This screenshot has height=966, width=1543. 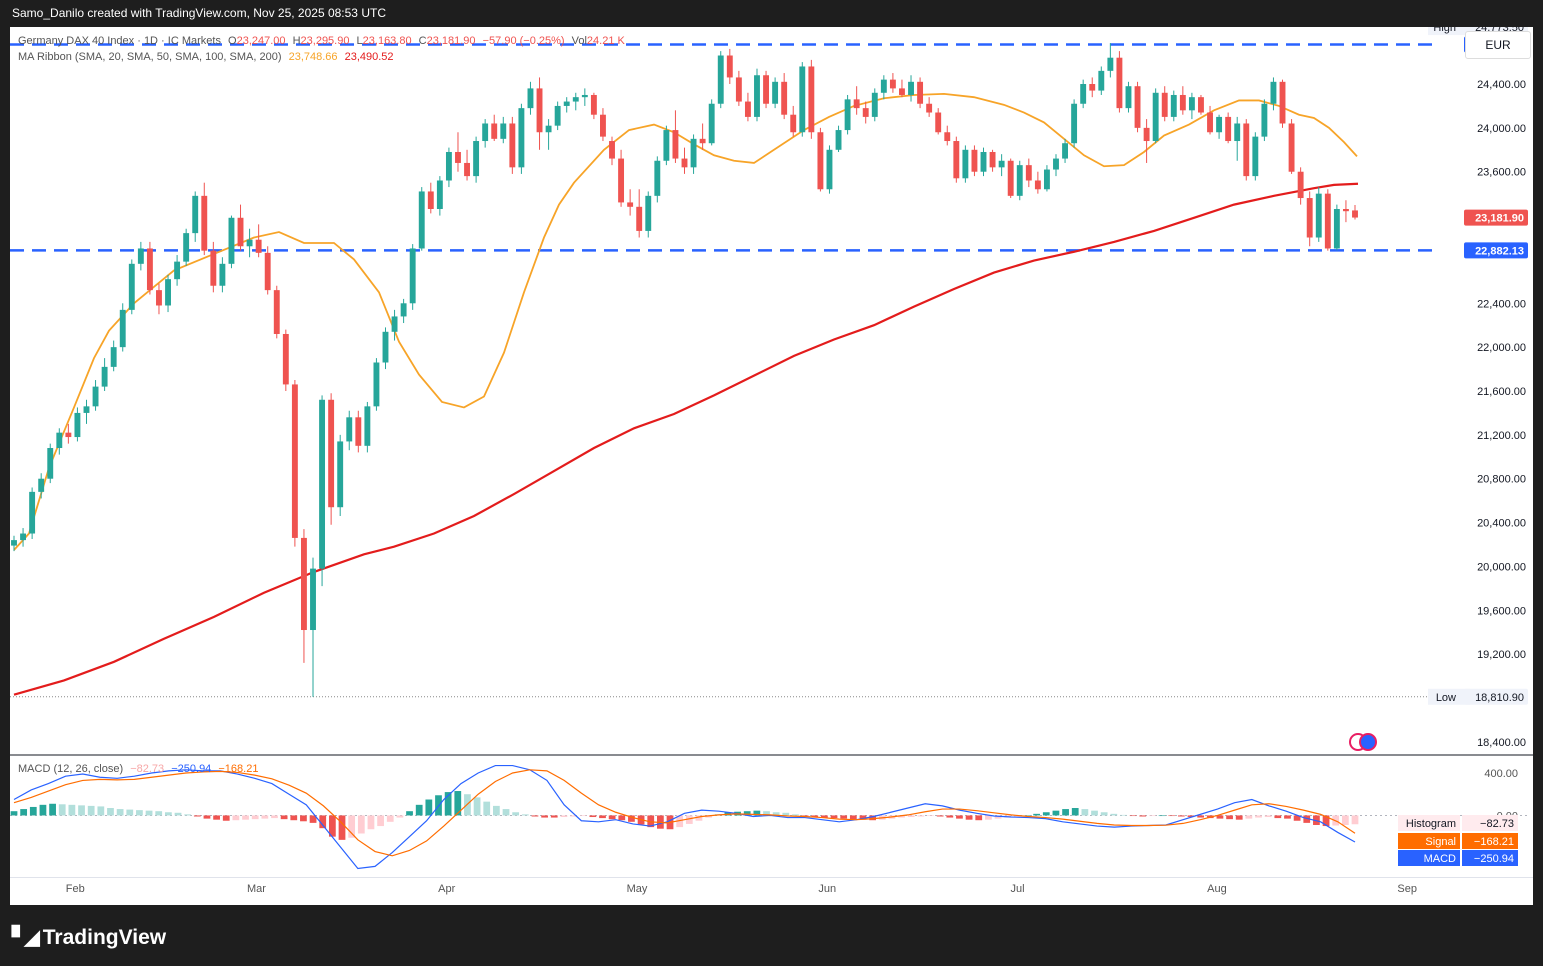 What do you see at coordinates (1429, 823) in the screenshot?
I see `histogram-tag-label-bg` at bounding box center [1429, 823].